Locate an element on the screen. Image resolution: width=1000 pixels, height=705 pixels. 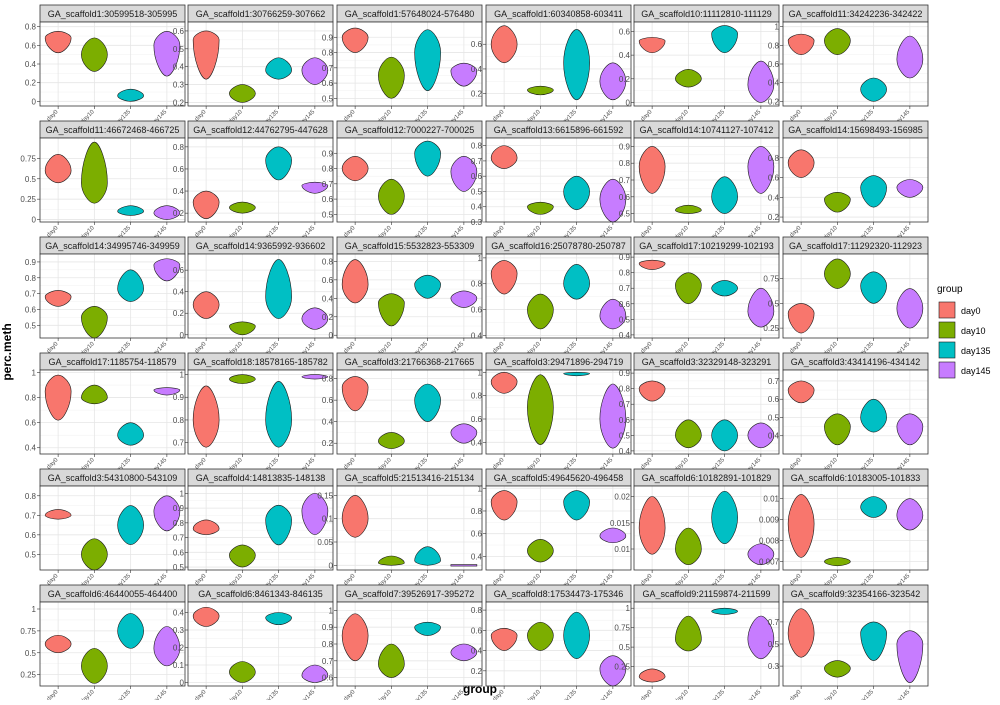
y-axis-title: perc.meth is located at coordinates (7, 351).